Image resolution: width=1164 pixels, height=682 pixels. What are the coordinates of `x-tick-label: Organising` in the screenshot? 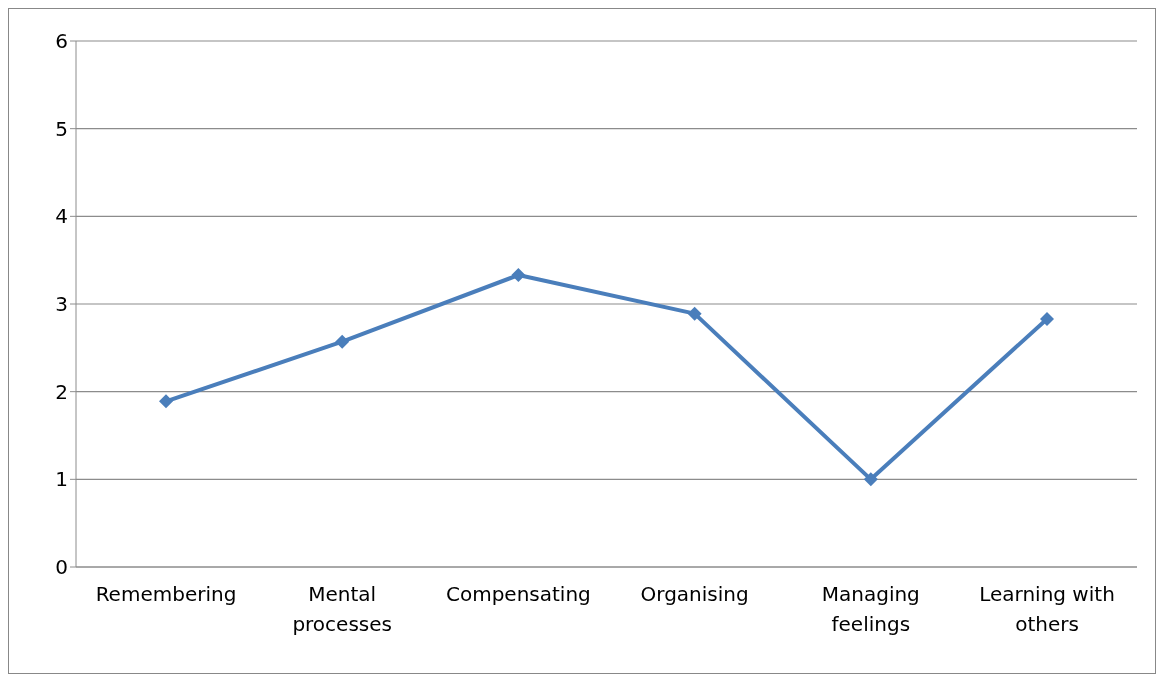 It's located at (694, 594).